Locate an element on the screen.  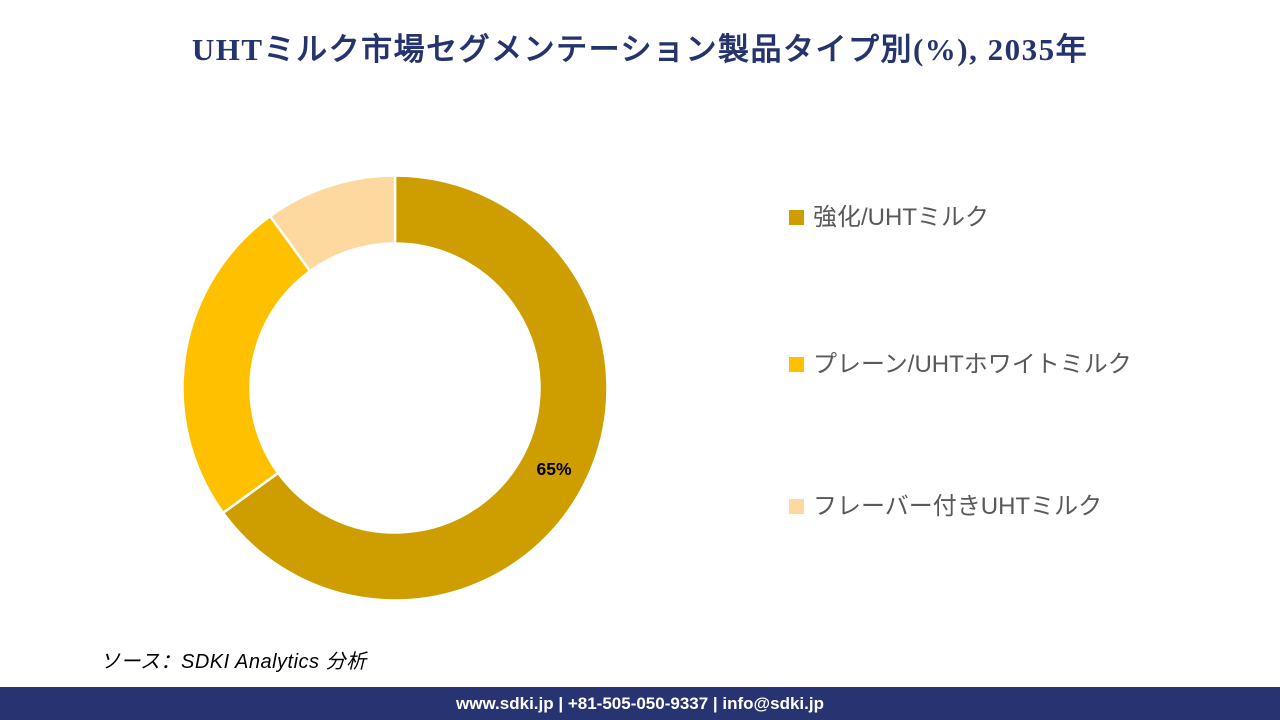
legend-item-fortified-uht-milk: 強化/UHTミルク is located at coordinates (981, 217).